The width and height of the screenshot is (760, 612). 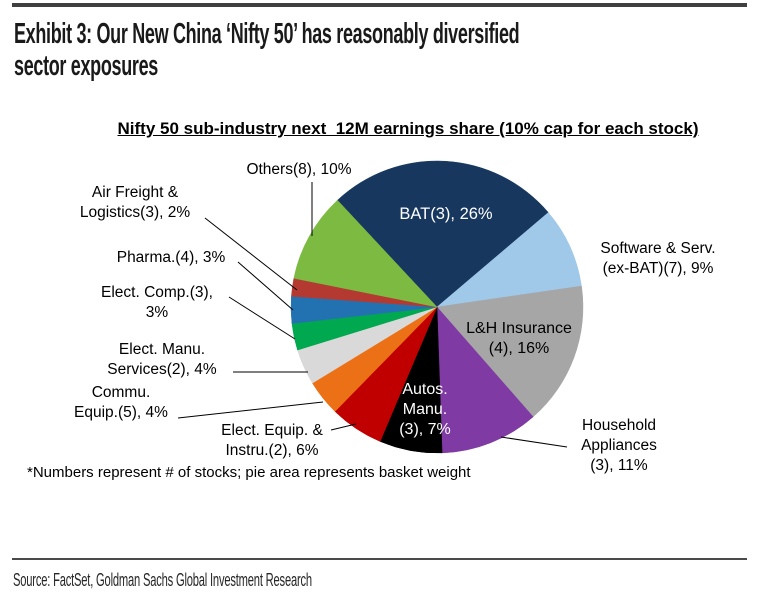 I want to click on slice-label-line: Manu., so click(x=425, y=409).